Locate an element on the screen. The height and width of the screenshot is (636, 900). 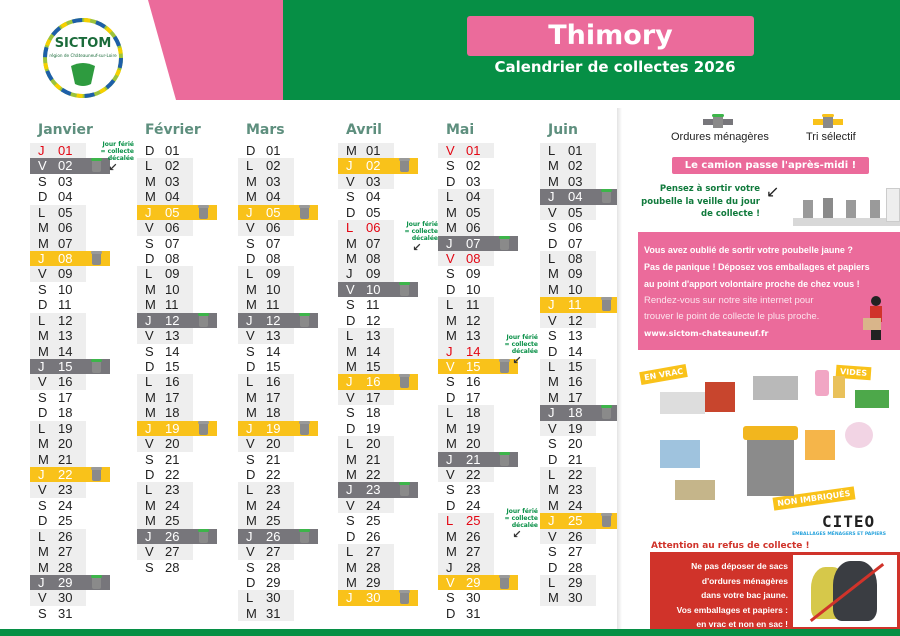
bin-icon is located at coordinates (875, 209).